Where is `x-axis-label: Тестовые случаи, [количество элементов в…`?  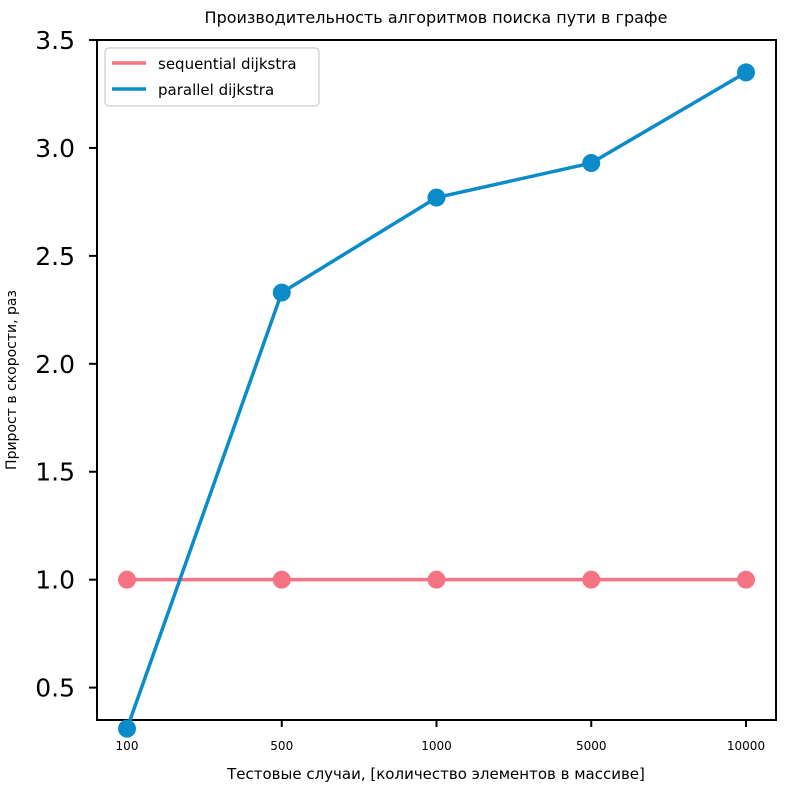
x-axis-label: Тестовые случаи, [количество элементов в… is located at coordinates (435, 774).